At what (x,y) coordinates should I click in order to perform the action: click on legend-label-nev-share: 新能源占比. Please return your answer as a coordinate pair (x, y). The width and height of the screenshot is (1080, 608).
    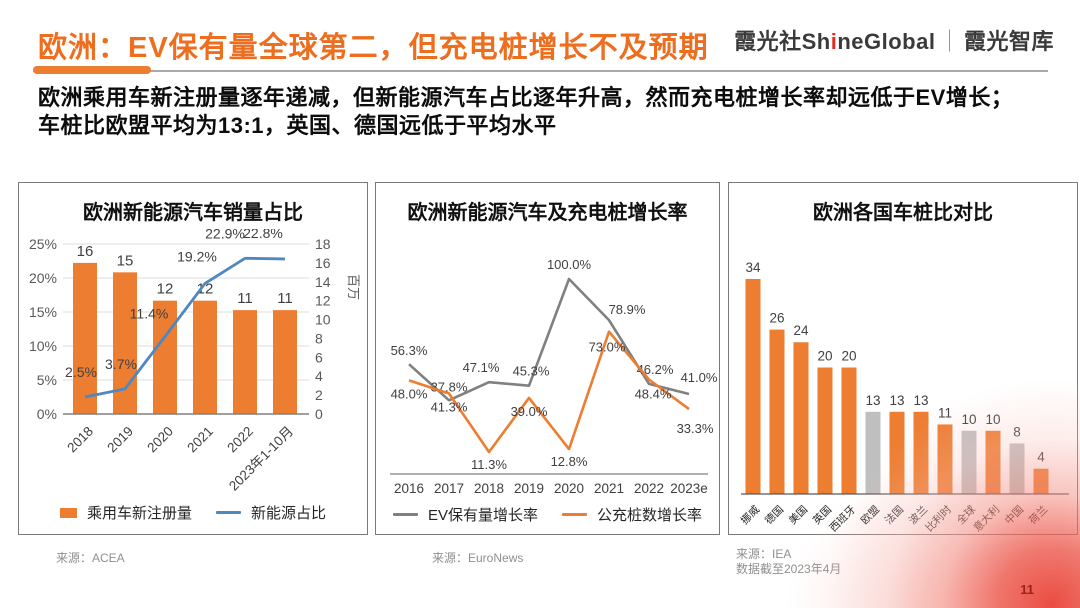
    Looking at the image, I should click on (289, 513).